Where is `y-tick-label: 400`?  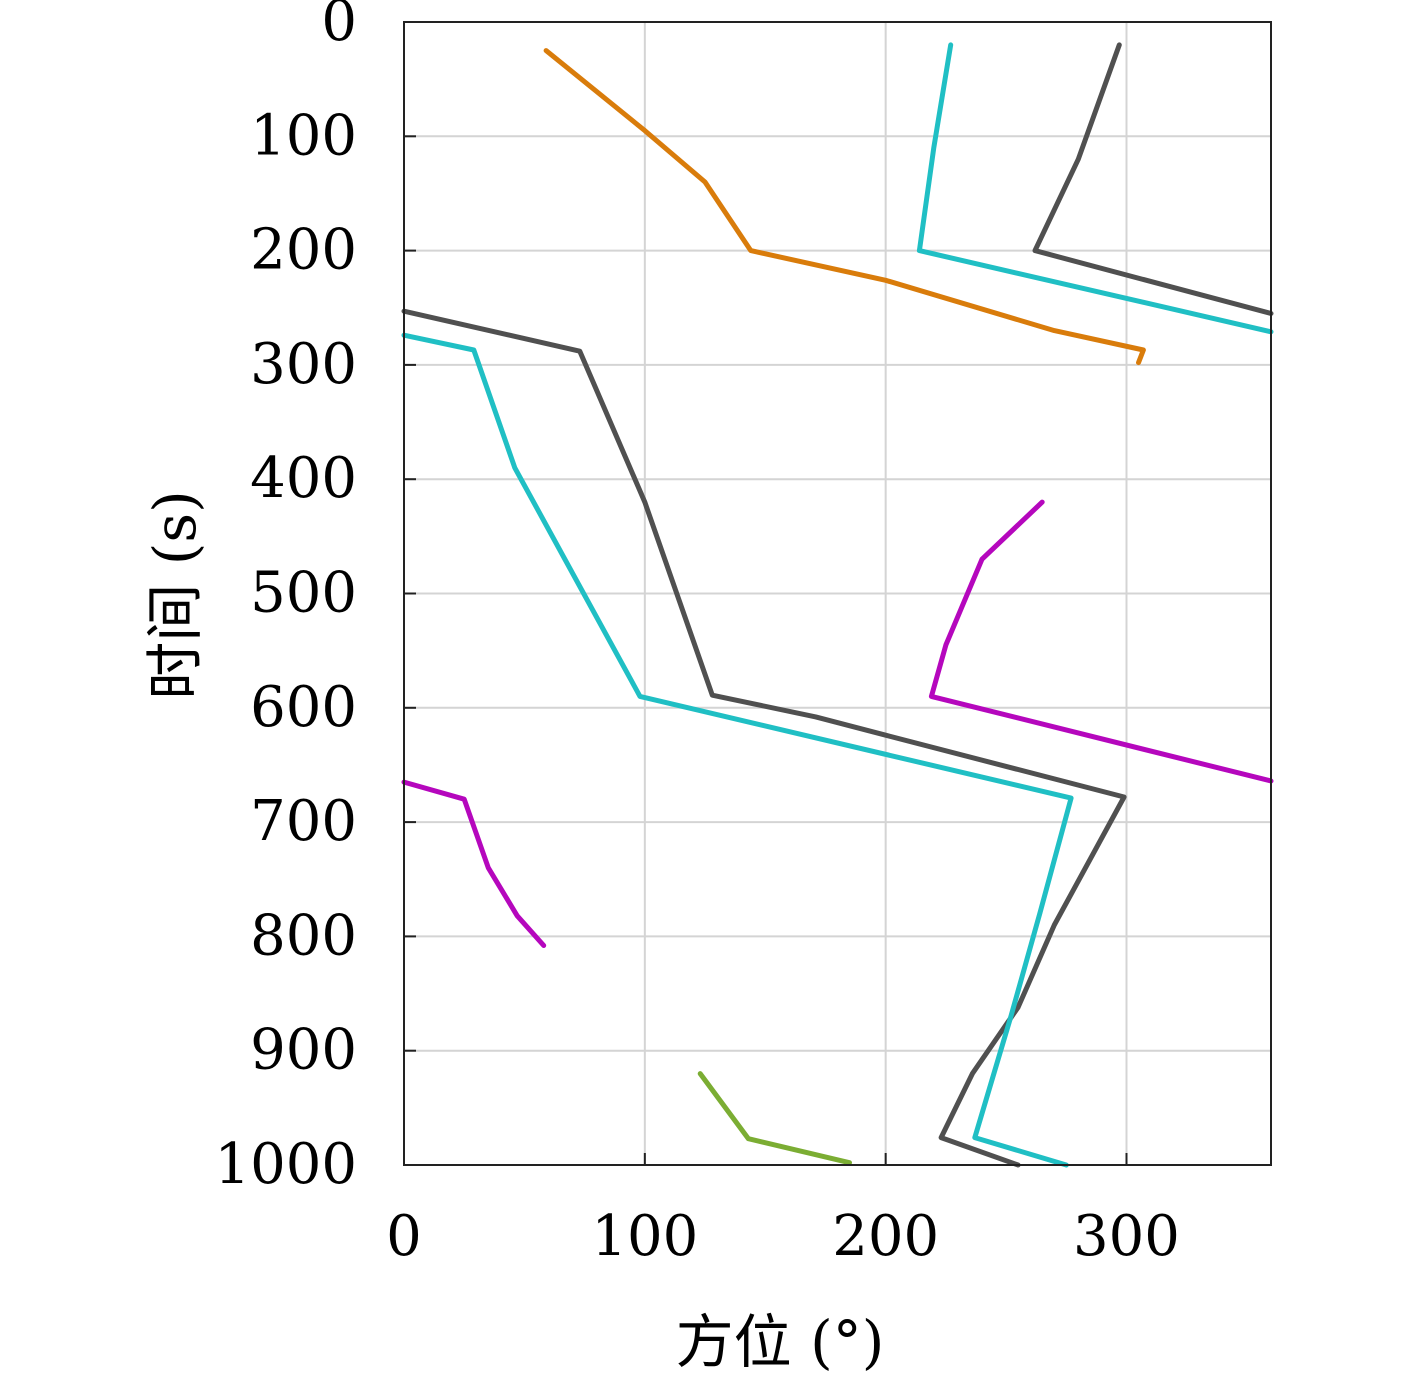 y-tick-label: 400 is located at coordinates (303, 478).